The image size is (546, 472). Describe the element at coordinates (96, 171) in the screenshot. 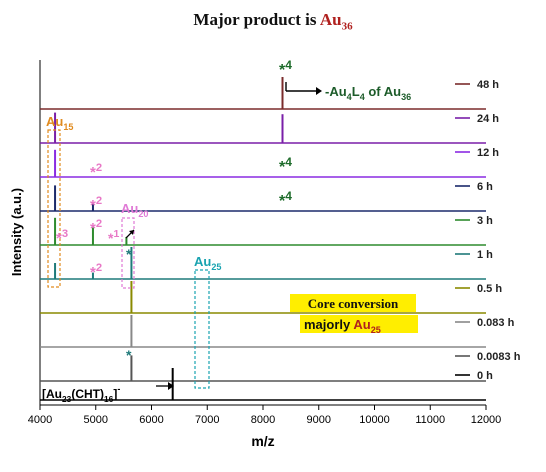

I see `star2-a: *2` at that location.